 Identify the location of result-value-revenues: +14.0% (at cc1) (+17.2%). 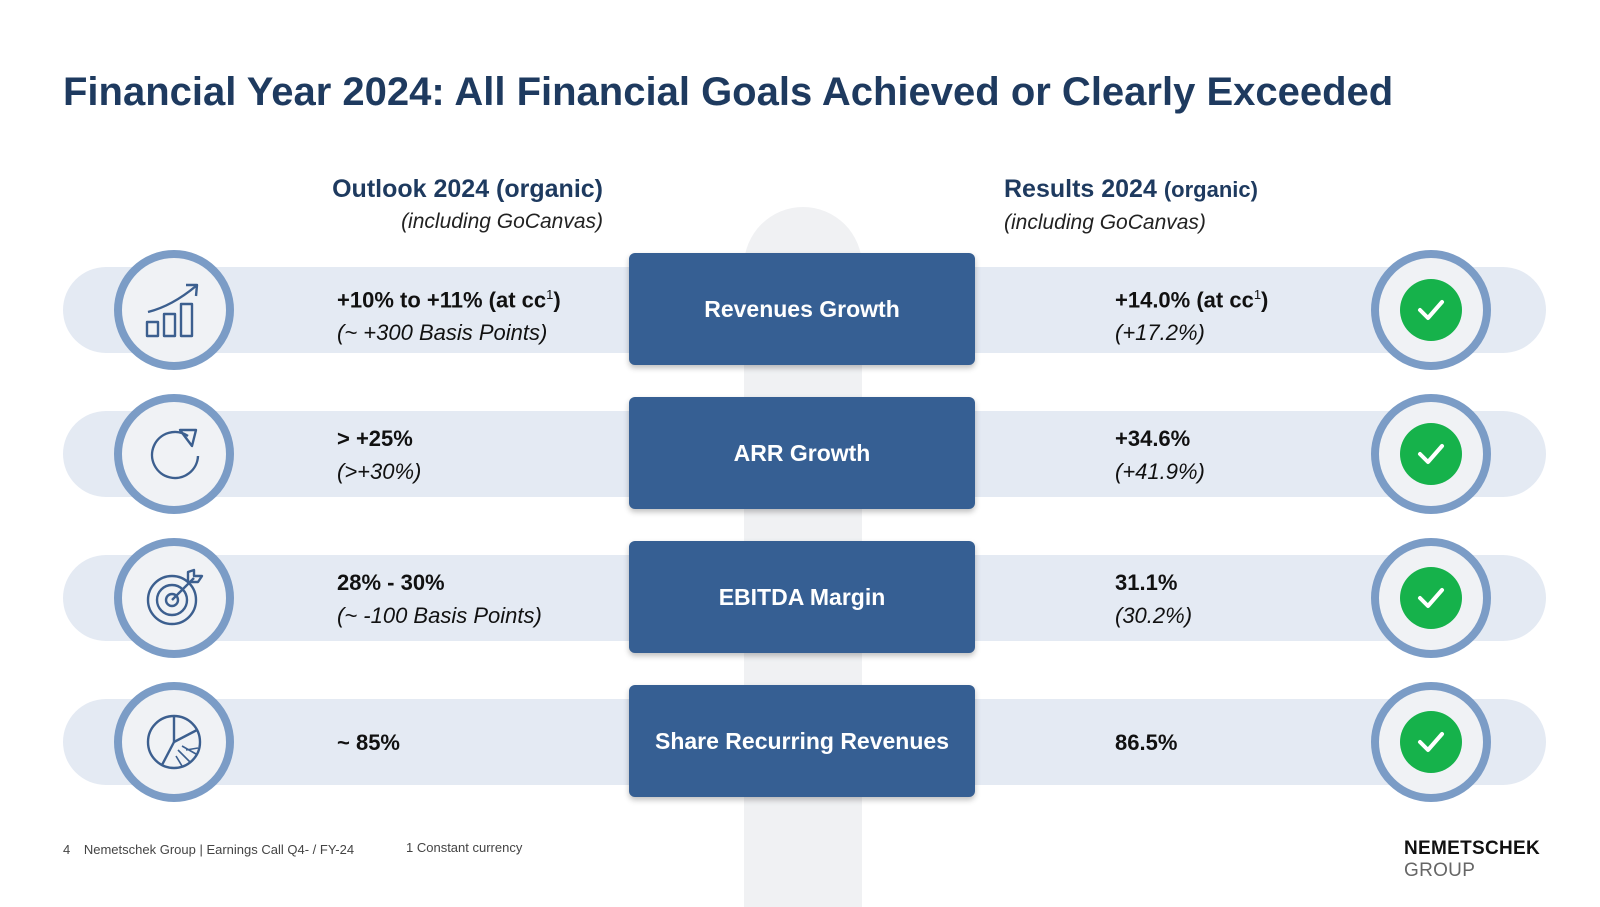
(1191, 313).